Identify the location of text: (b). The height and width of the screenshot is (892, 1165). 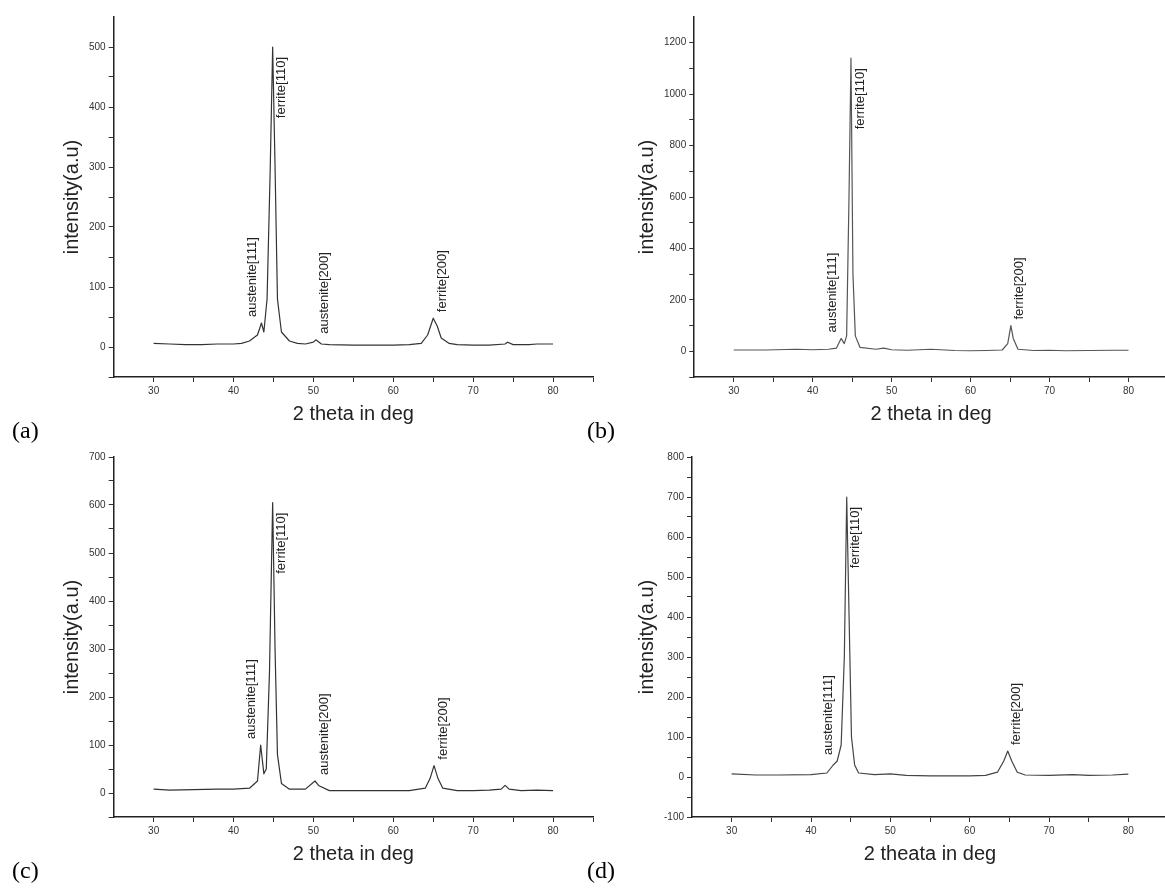
(601, 430).